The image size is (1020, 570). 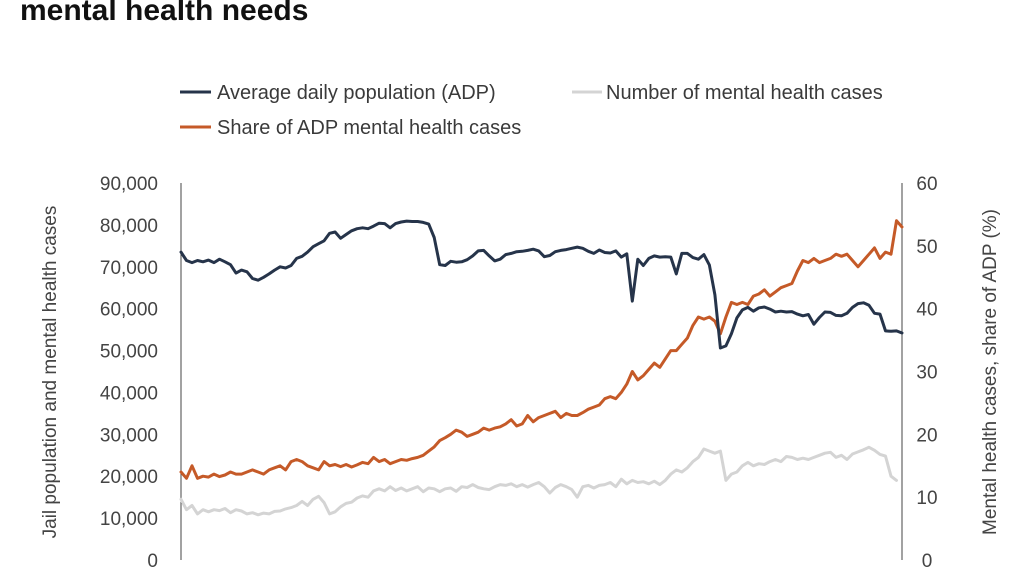 I want to click on left-y-tick-label: 20,000, so click(x=129, y=477).